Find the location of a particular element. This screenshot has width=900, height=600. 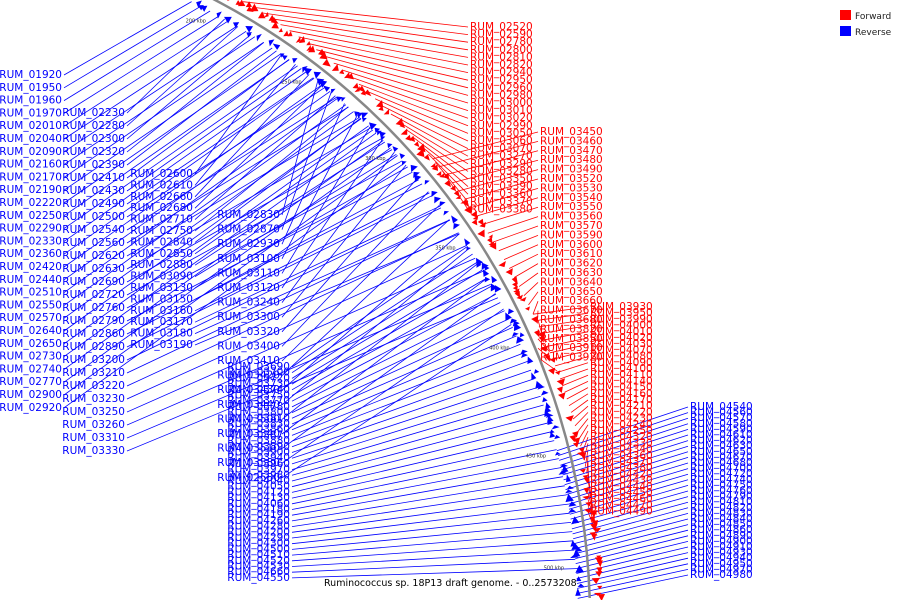

scale-tick: 250 kbp is located at coordinates (291, 83).